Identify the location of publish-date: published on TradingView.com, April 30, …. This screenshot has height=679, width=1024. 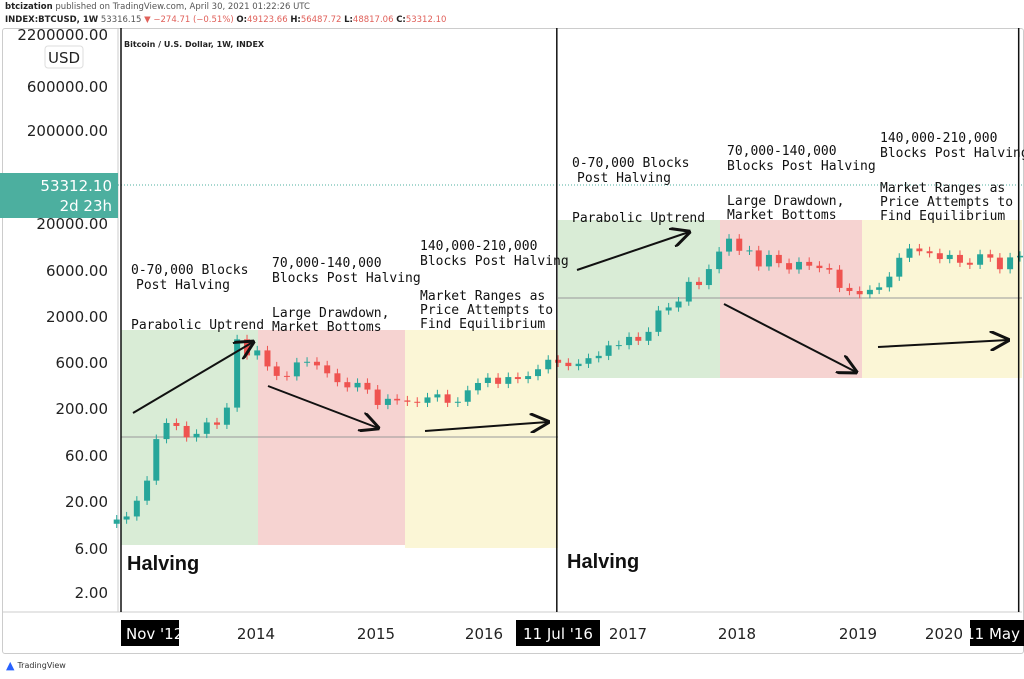
(182, 7).